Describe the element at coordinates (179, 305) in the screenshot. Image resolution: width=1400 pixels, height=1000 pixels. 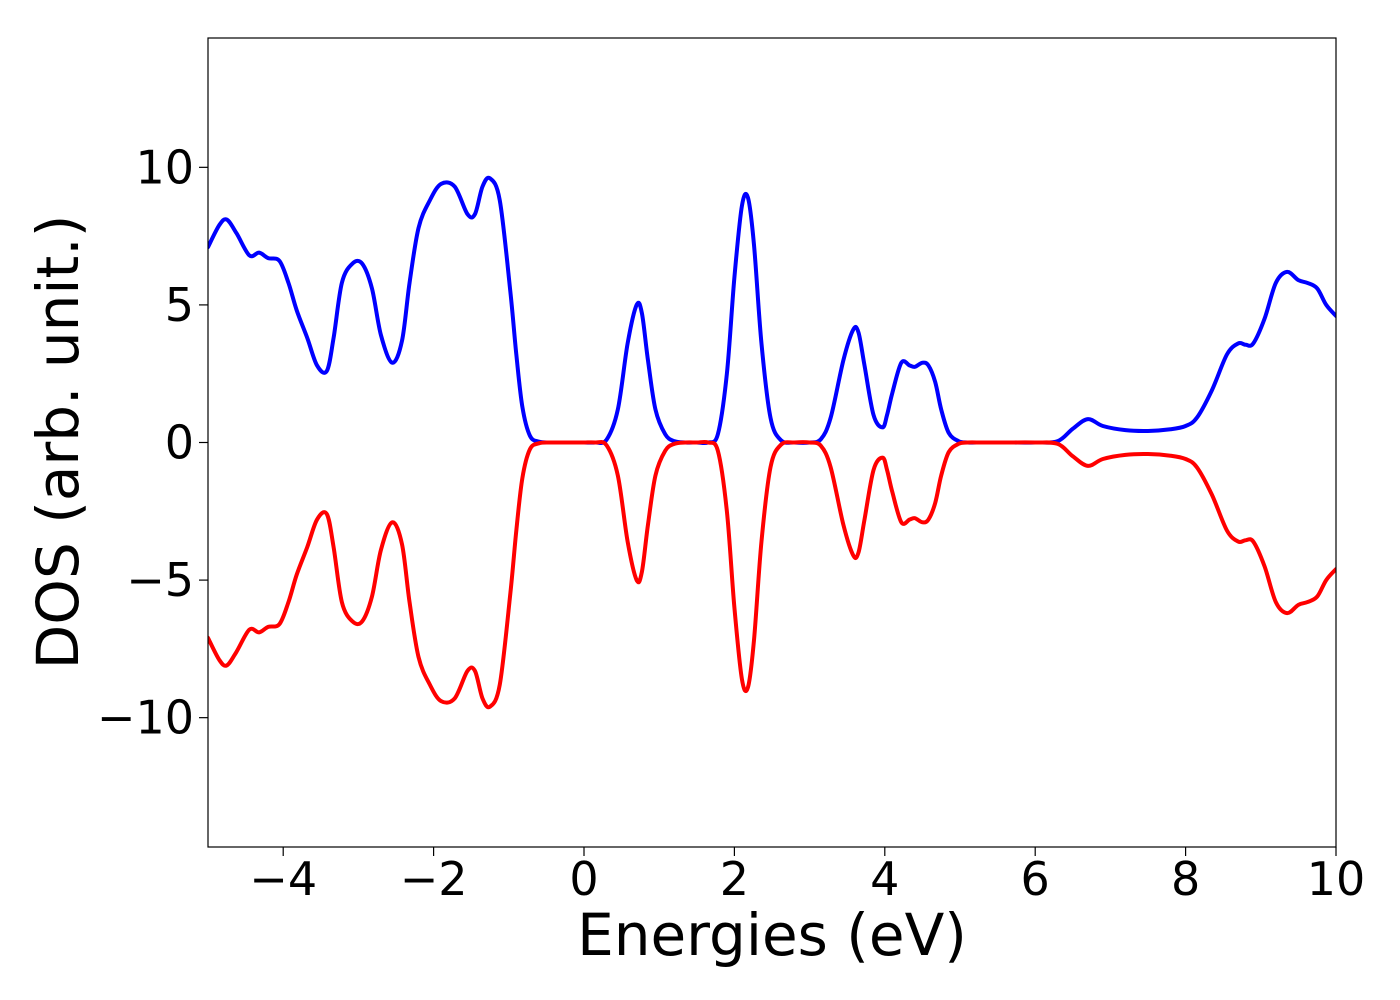
I see `y-tick-label: 5` at that location.